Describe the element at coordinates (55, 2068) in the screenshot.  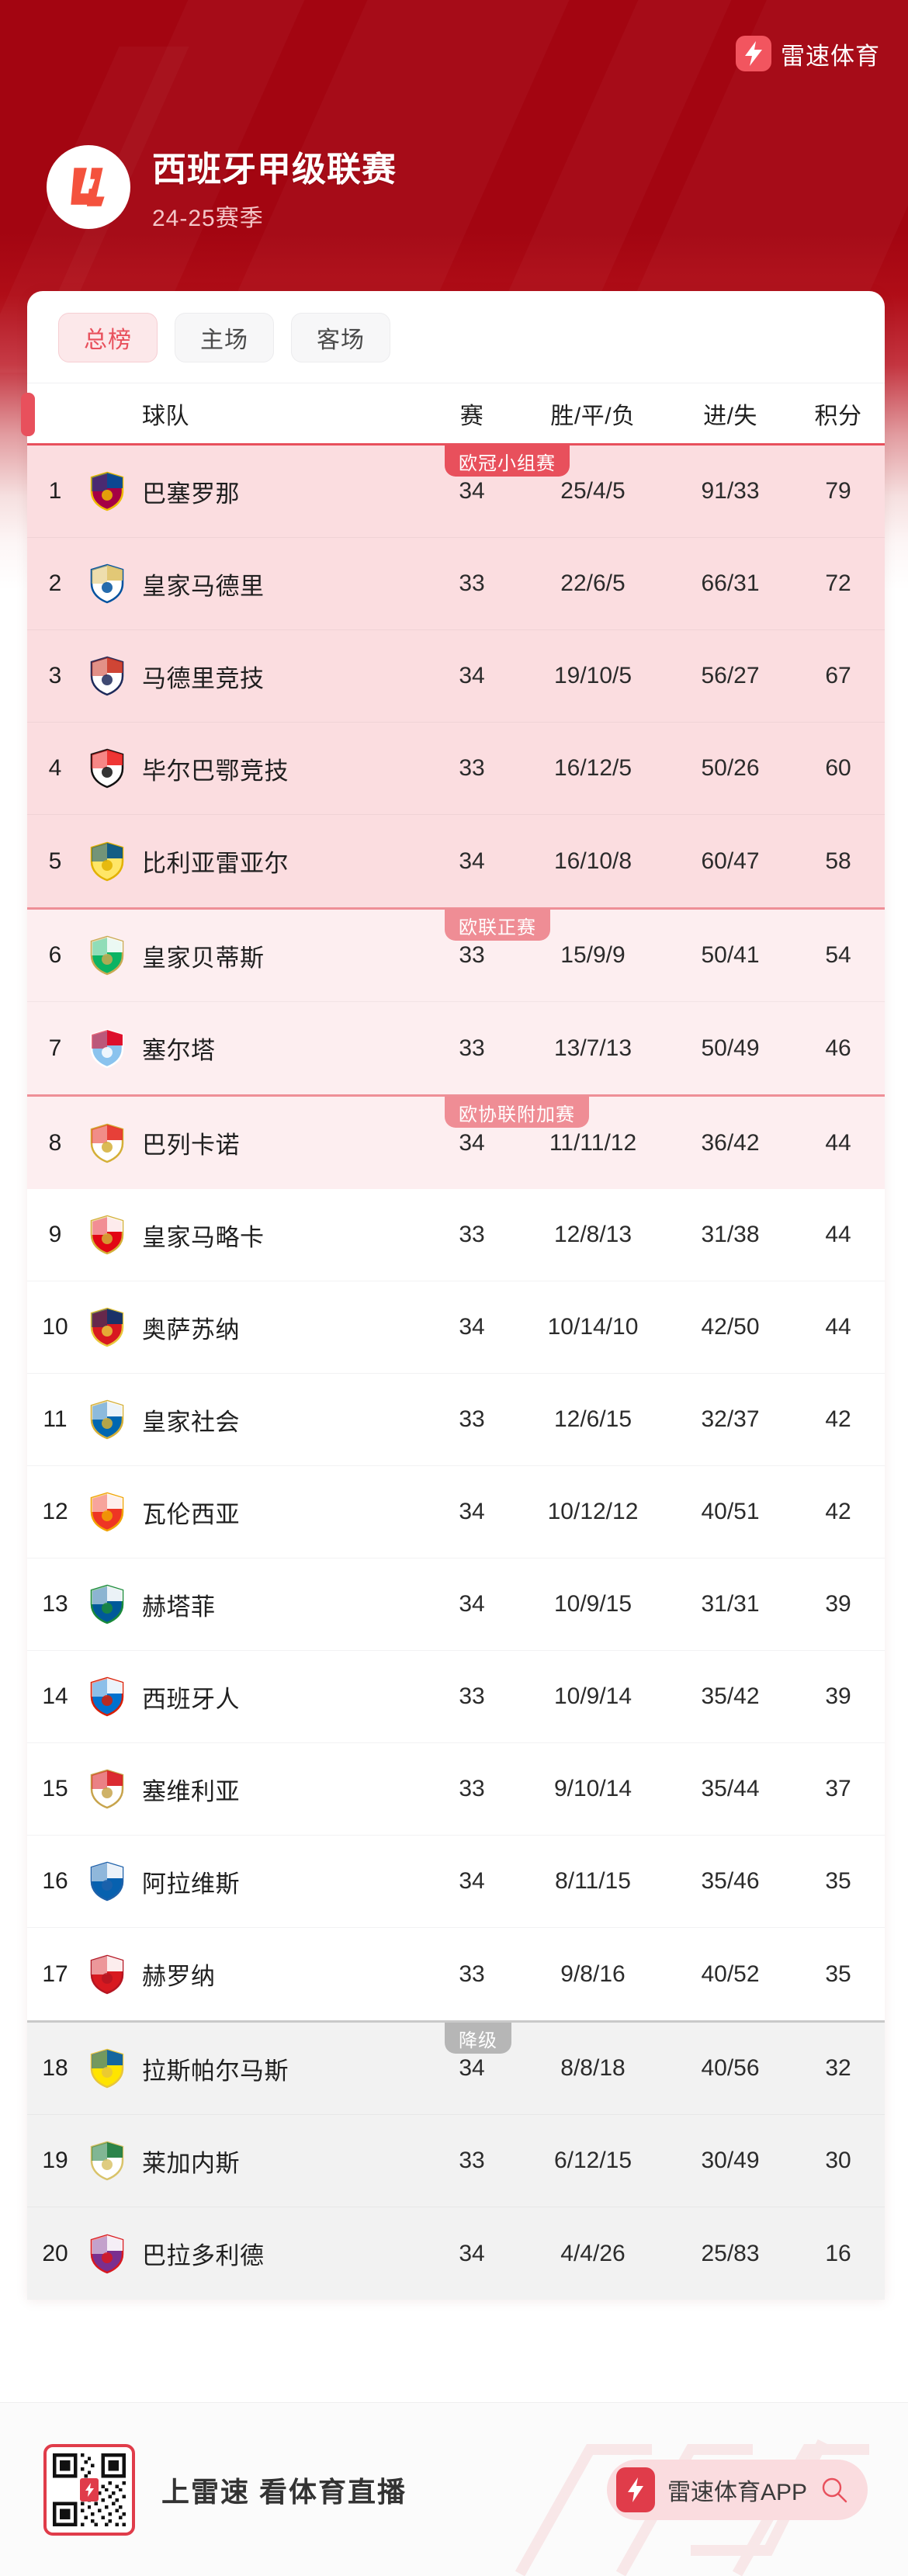
I see `row-rank: 18` at that location.